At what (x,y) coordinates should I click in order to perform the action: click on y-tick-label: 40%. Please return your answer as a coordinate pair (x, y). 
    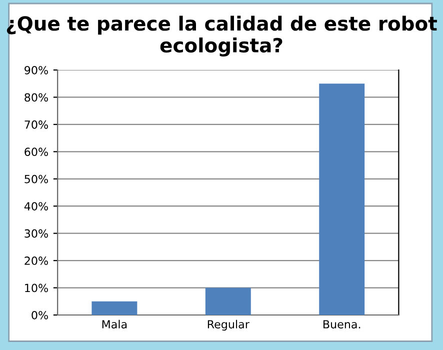
    Looking at the image, I should click on (36, 206).